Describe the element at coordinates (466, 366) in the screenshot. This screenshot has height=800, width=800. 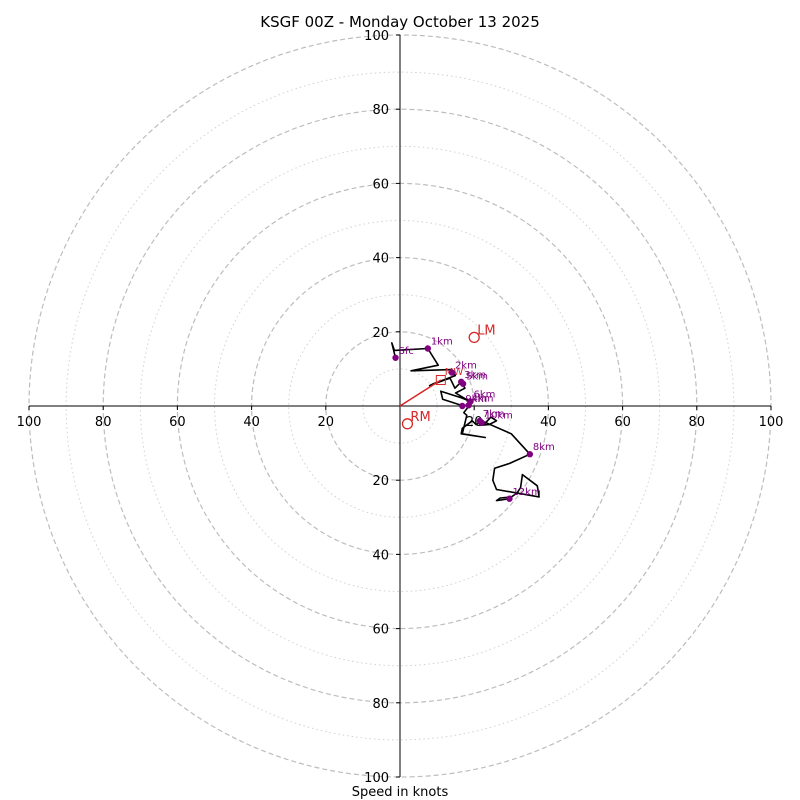
I see `height-marker-label: 2km` at that location.